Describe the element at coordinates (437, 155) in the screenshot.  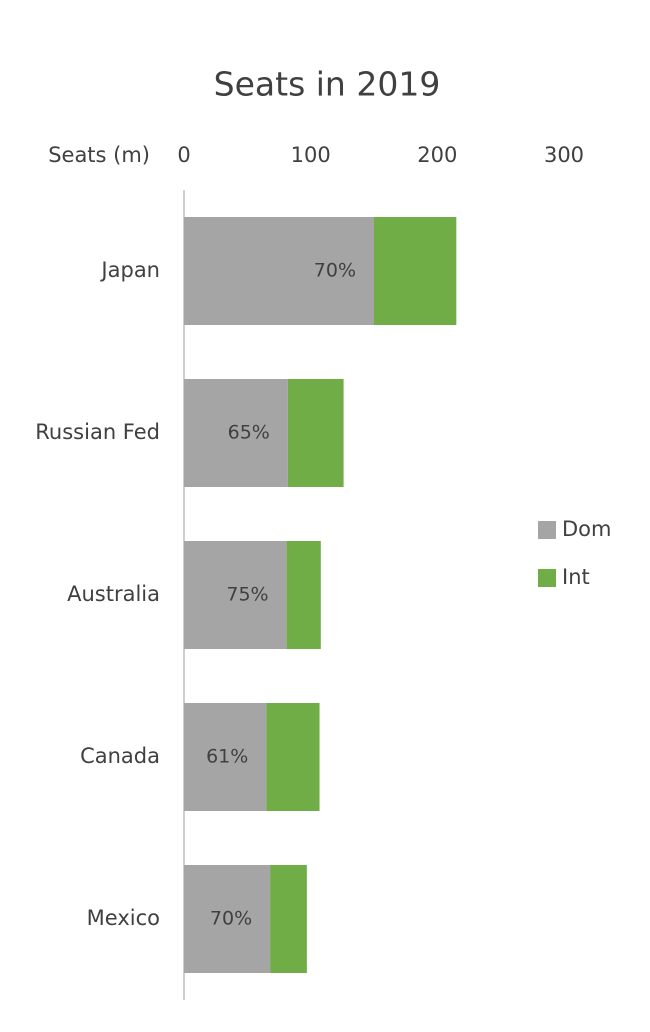
I see `x-tick-label: 200` at that location.